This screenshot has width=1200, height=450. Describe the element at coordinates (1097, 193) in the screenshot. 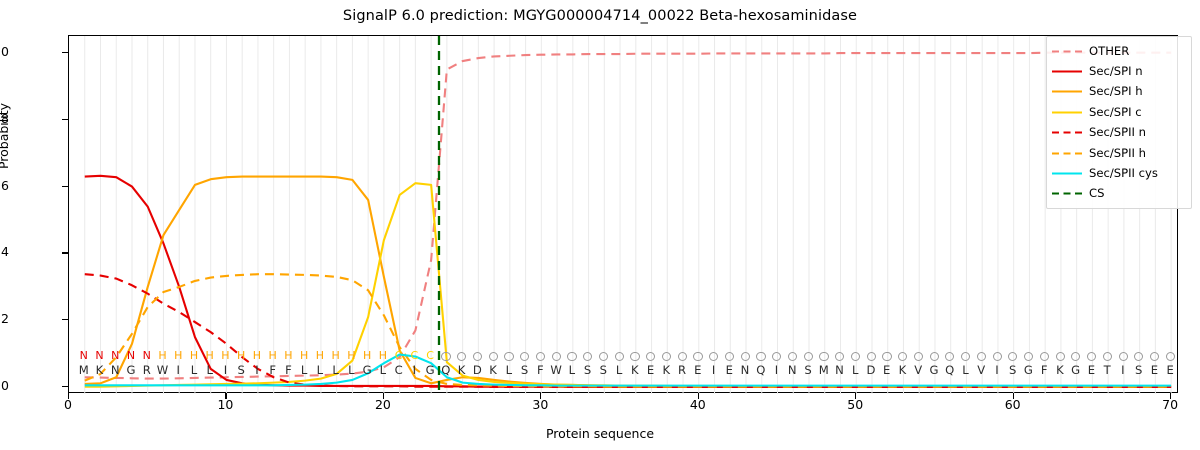

I see `legend-item-label: CS` at that location.